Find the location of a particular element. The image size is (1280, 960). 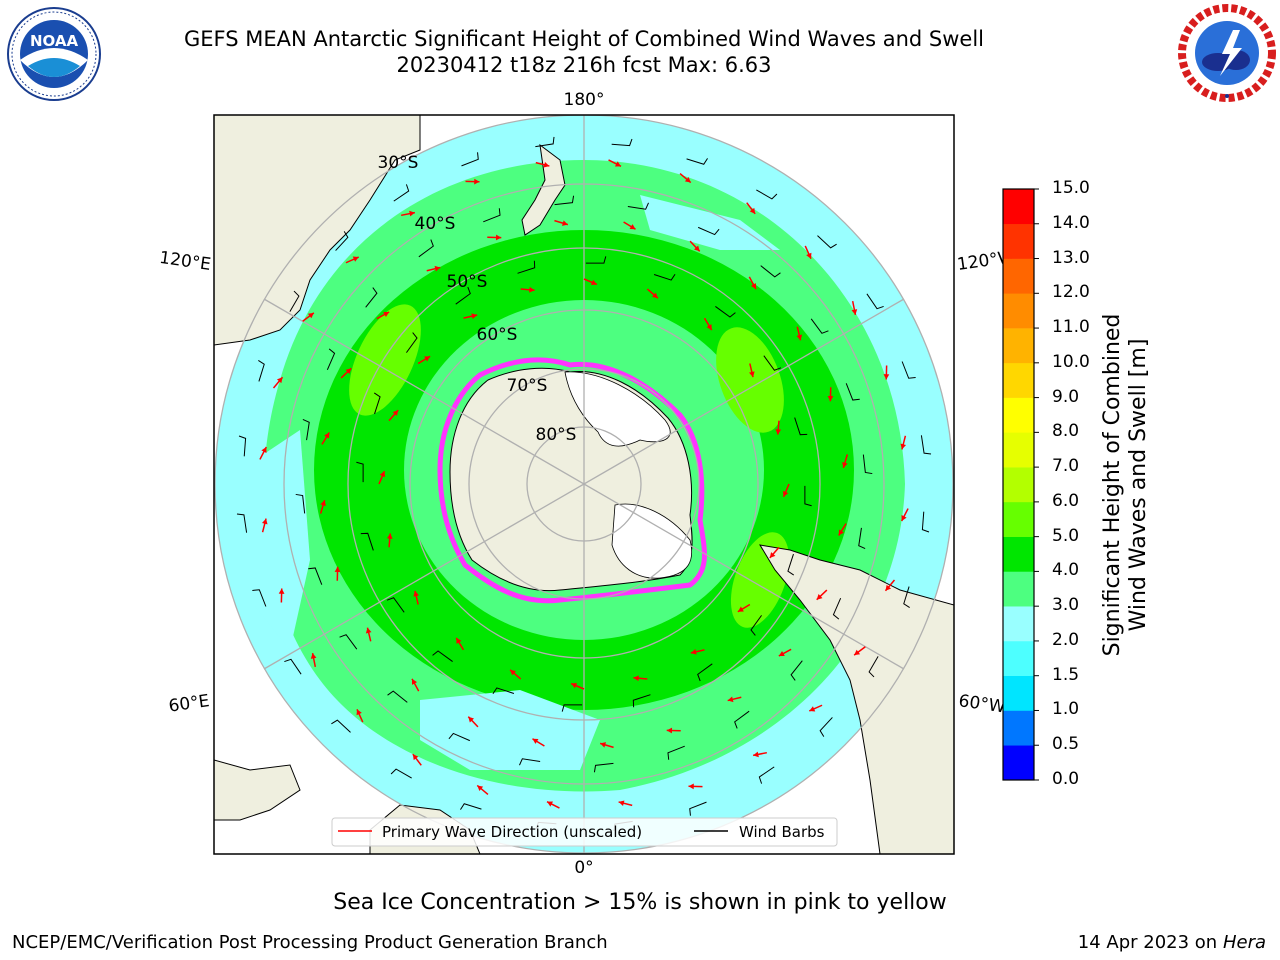

colorbar-tick-label: 12.0 is located at coordinates (1071, 292).